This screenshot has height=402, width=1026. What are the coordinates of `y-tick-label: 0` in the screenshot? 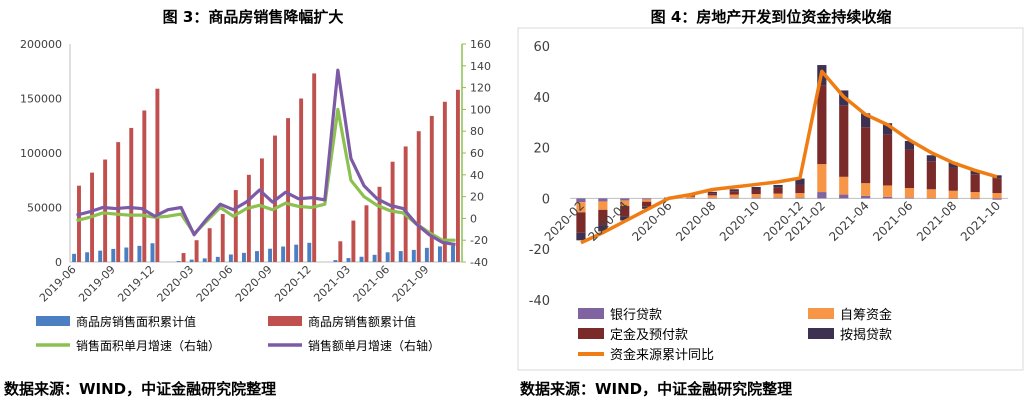 It's located at (546, 199).